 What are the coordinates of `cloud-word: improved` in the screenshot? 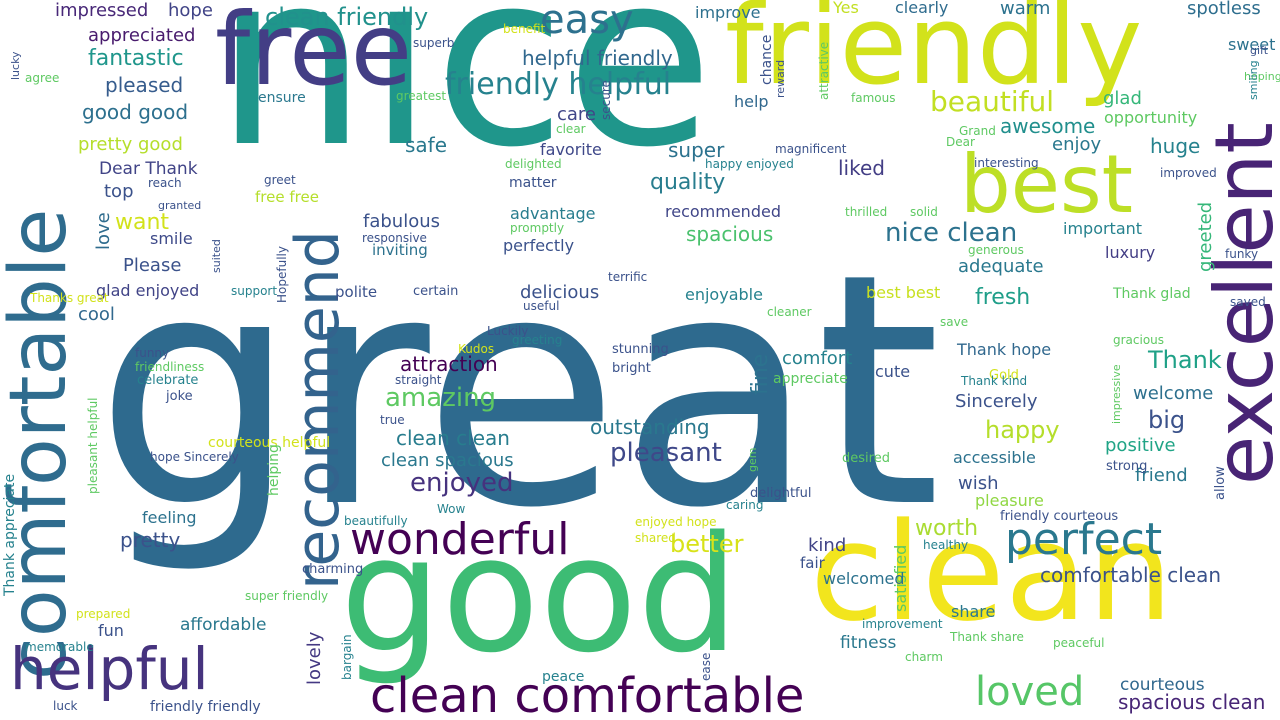 It's located at (1188, 173).